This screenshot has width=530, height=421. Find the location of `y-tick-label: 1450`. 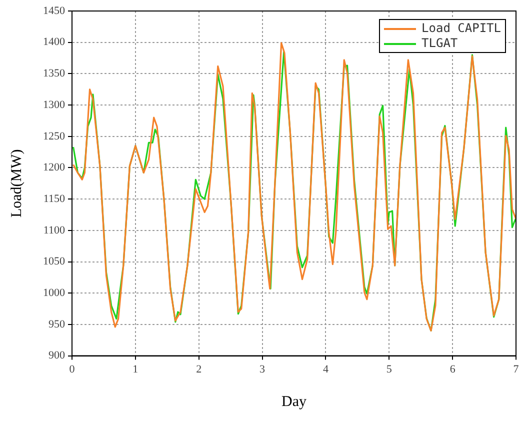

y-tick-label: 1450 is located at coordinates (54, 10).